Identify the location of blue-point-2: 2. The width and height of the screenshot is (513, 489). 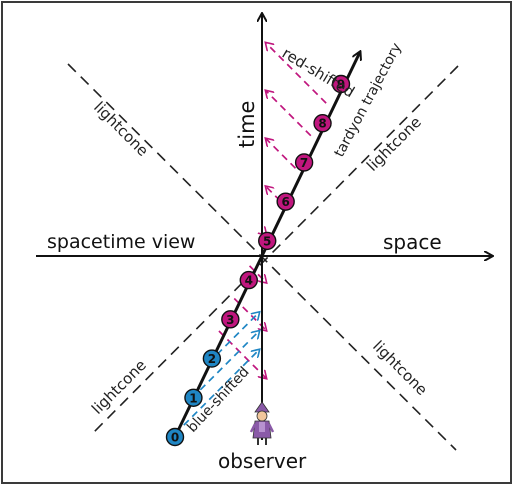
(212, 358).